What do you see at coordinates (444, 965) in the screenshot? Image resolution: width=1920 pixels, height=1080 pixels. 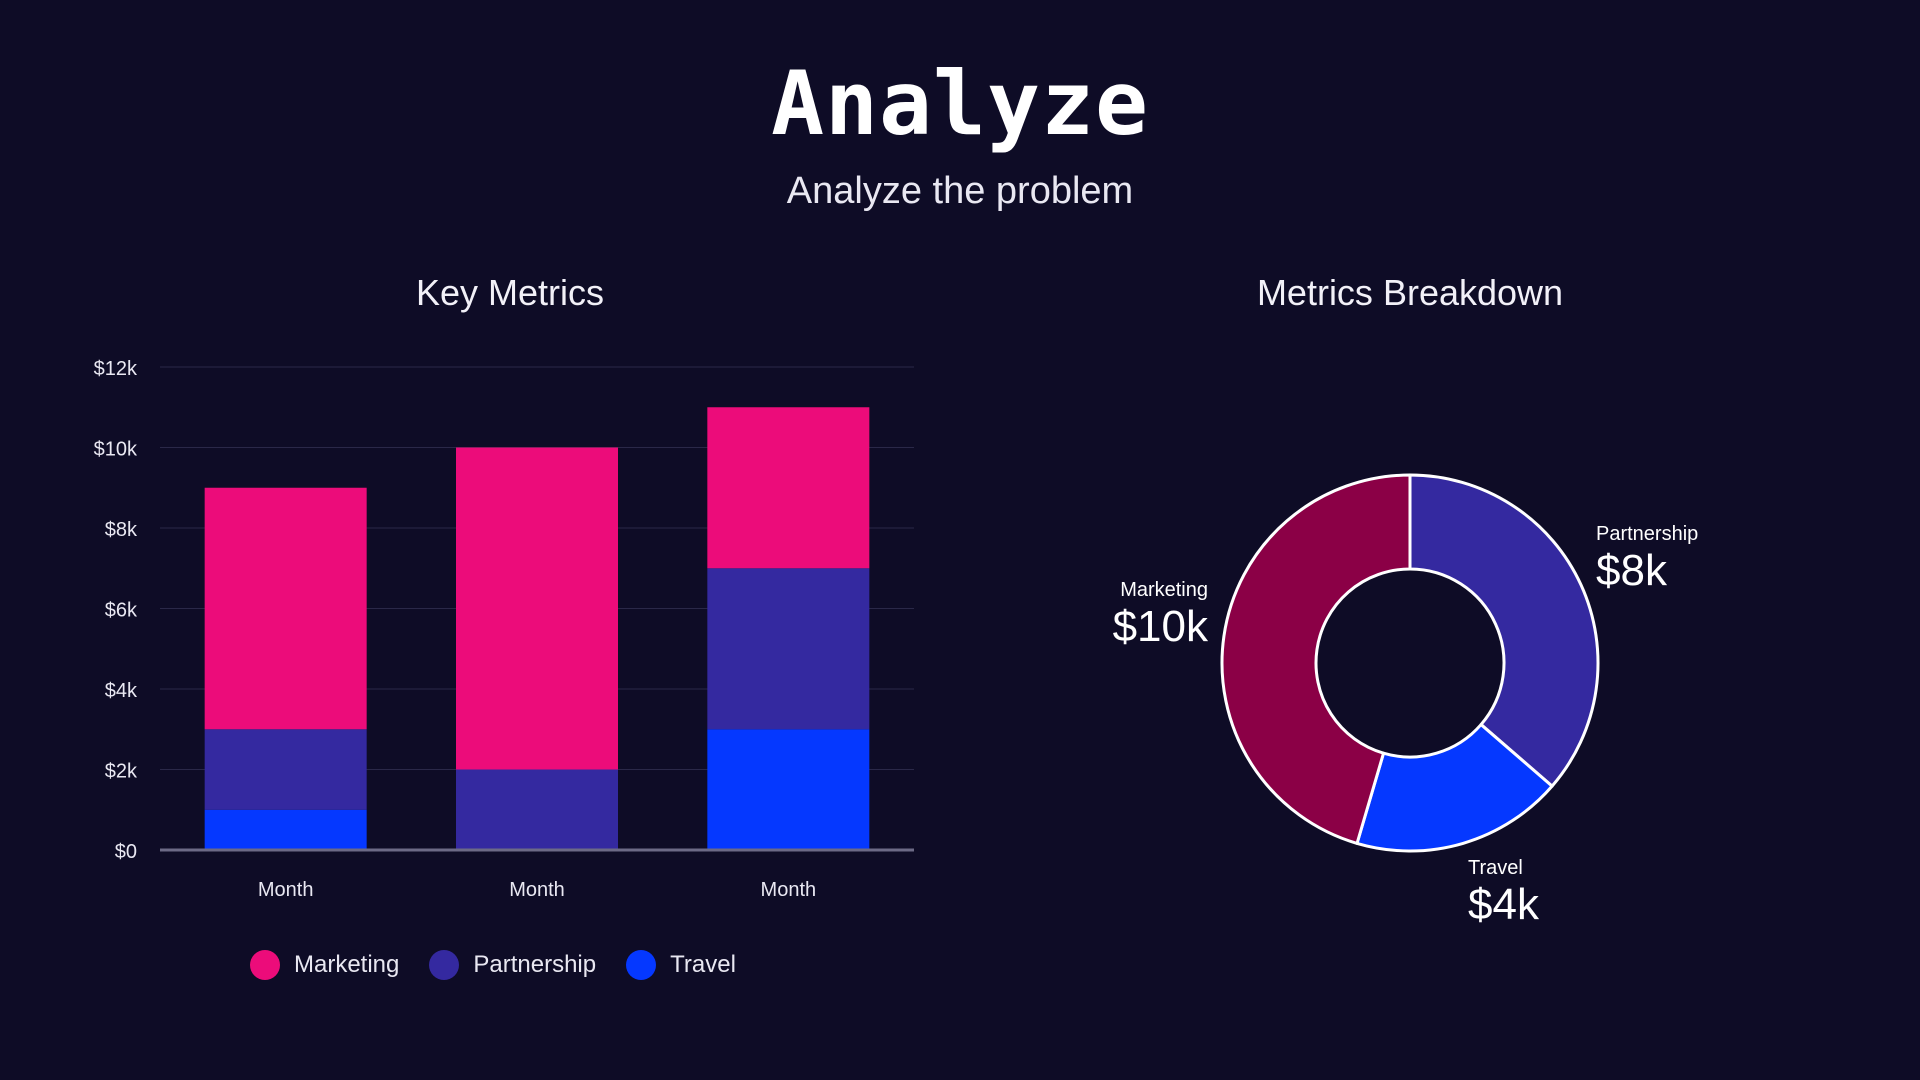 I see `legend-swatch-partnership` at bounding box center [444, 965].